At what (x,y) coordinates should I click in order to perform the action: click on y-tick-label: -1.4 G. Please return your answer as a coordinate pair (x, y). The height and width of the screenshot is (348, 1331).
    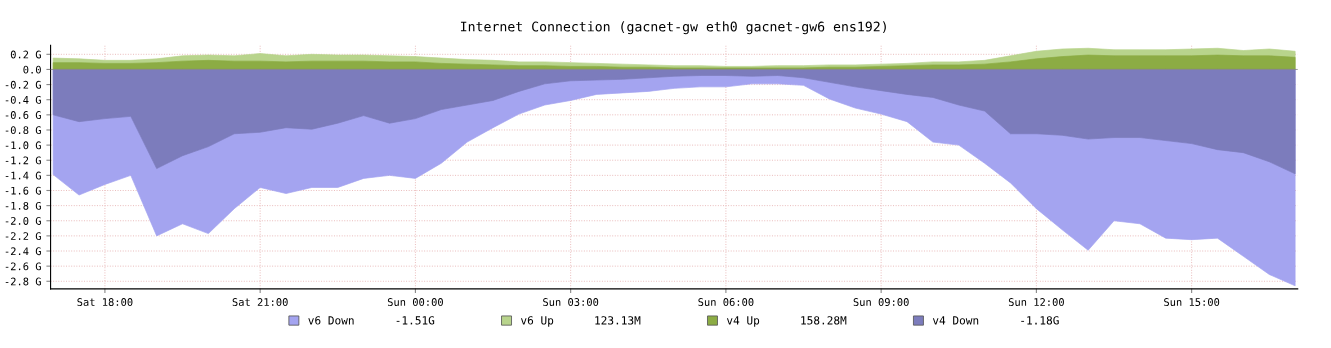
    Looking at the image, I should click on (23, 175).